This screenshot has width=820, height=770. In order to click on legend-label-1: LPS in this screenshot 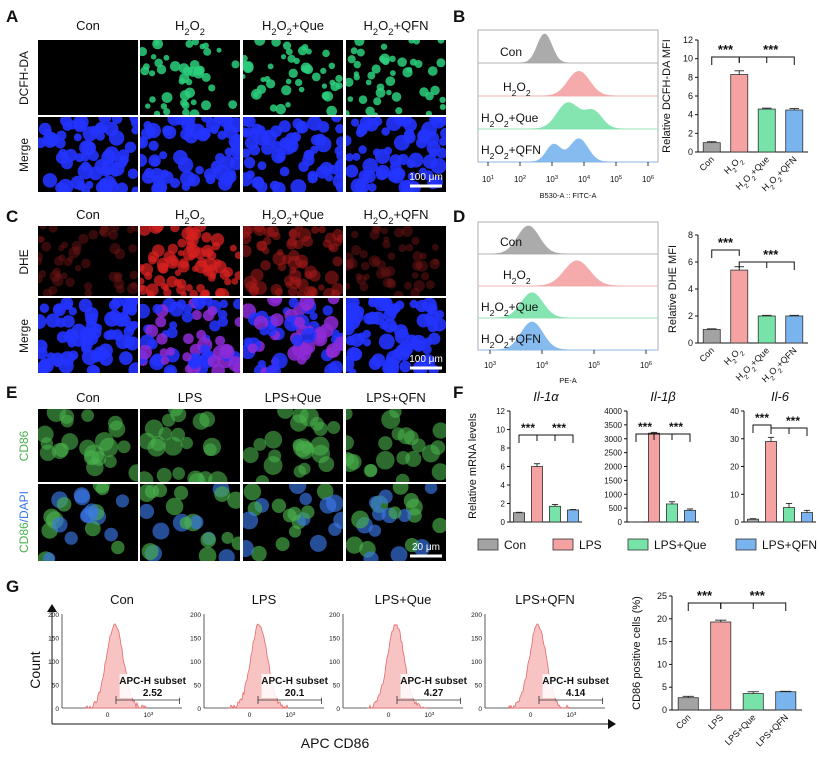, I will do `click(590, 545)`.